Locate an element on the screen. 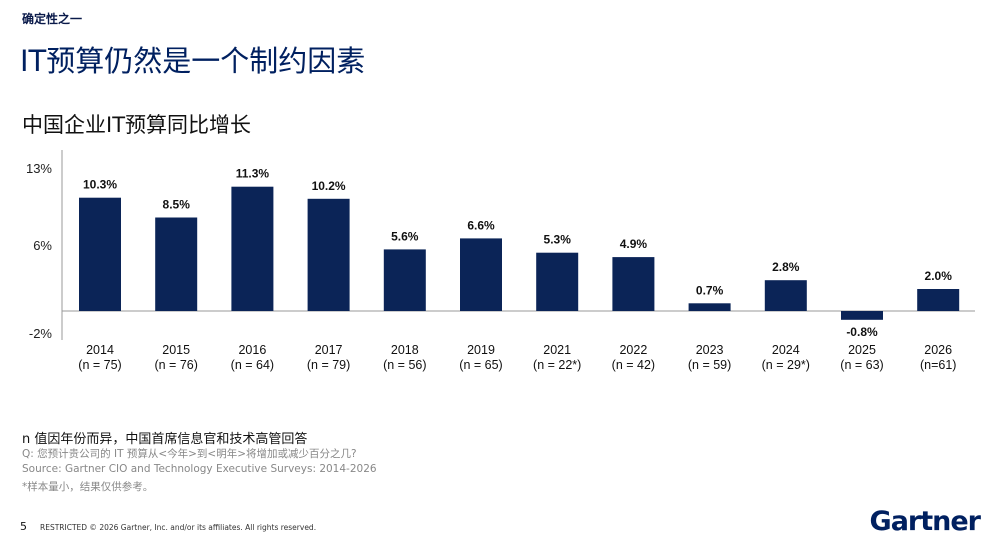 The height and width of the screenshot is (549, 1000). bar-2025 is located at coordinates (862, 315).